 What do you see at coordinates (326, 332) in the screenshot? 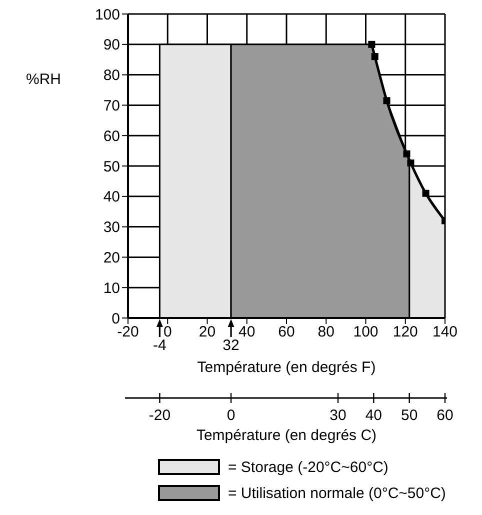
I see `x-tick-label: 80` at bounding box center [326, 332].